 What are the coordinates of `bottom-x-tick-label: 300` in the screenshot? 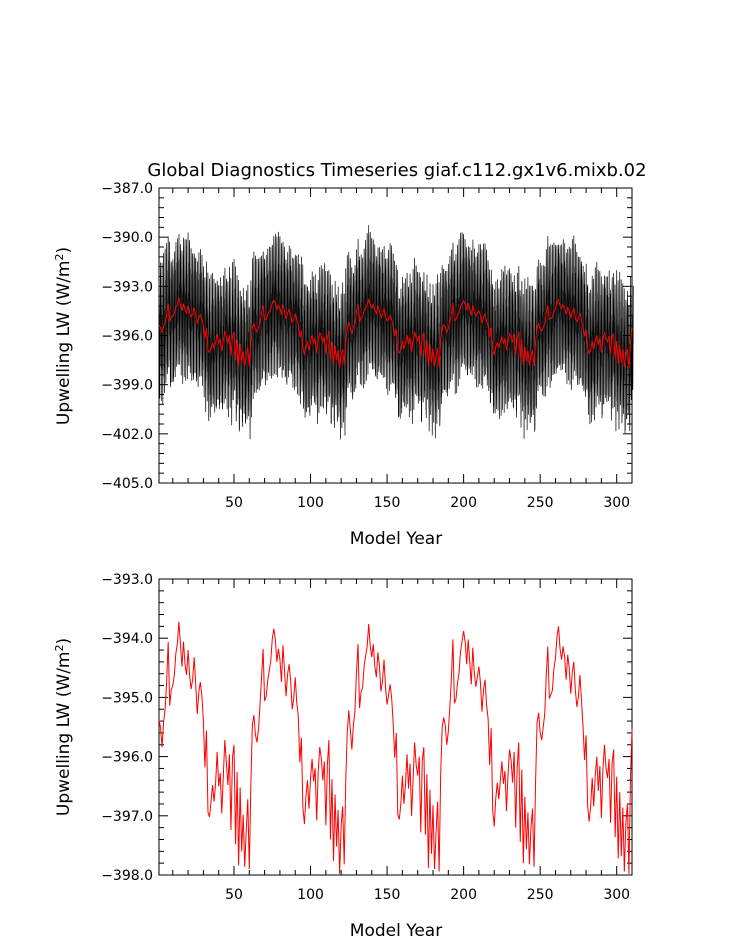 It's located at (616, 895).